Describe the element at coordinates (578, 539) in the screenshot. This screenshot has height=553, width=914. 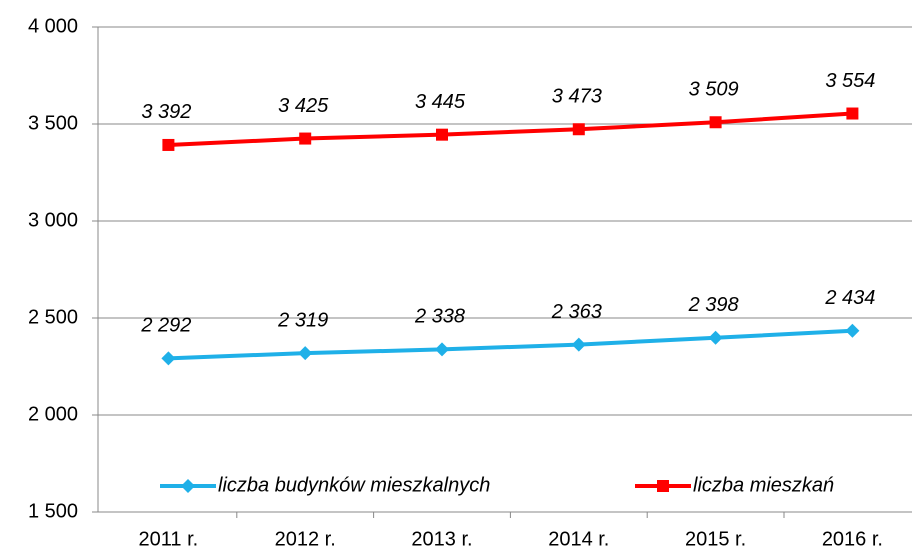
I see `x-tick-label: 2014 r.` at that location.